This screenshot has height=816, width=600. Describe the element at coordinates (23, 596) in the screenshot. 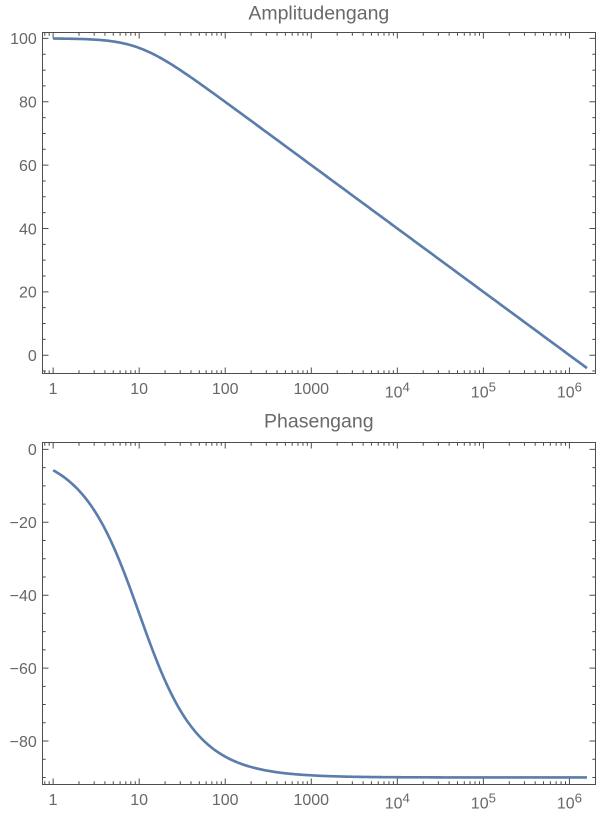

I see `svg-text: −40` at that location.